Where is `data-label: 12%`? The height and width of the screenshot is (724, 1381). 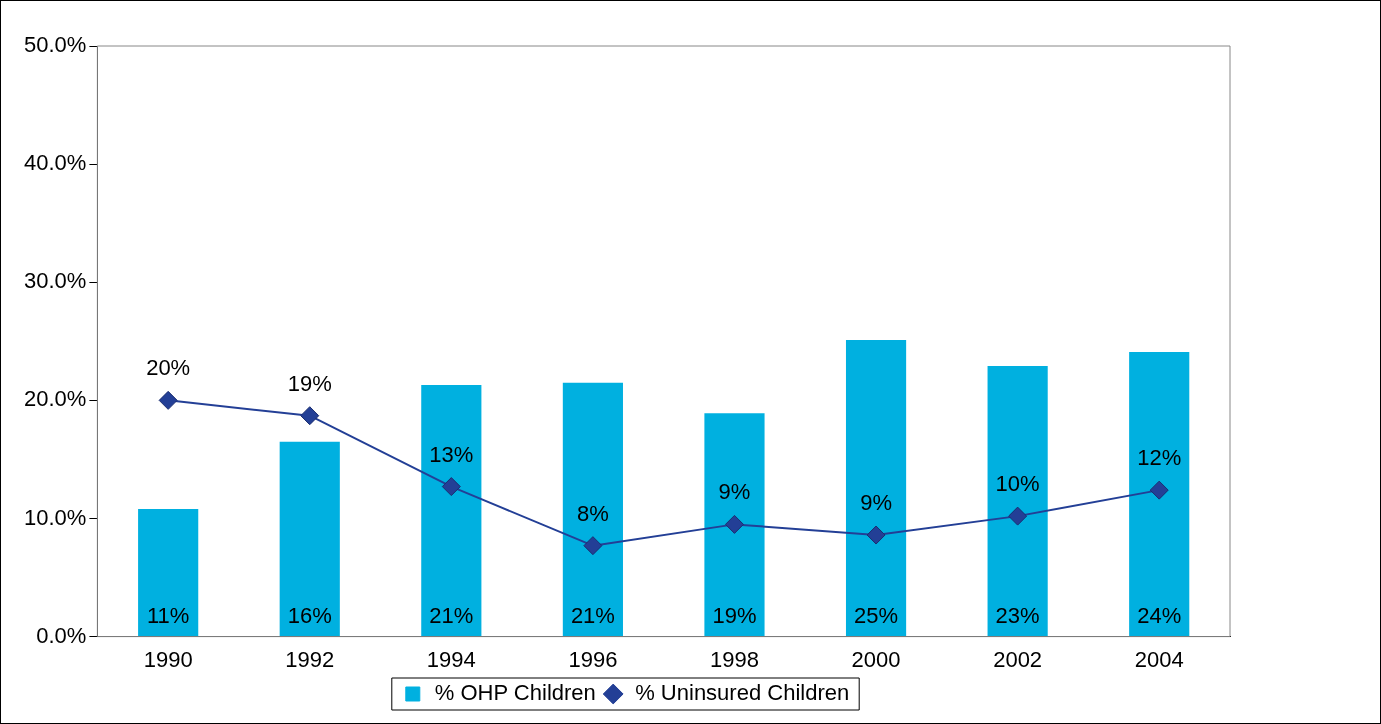 data-label: 12% is located at coordinates (1159, 458).